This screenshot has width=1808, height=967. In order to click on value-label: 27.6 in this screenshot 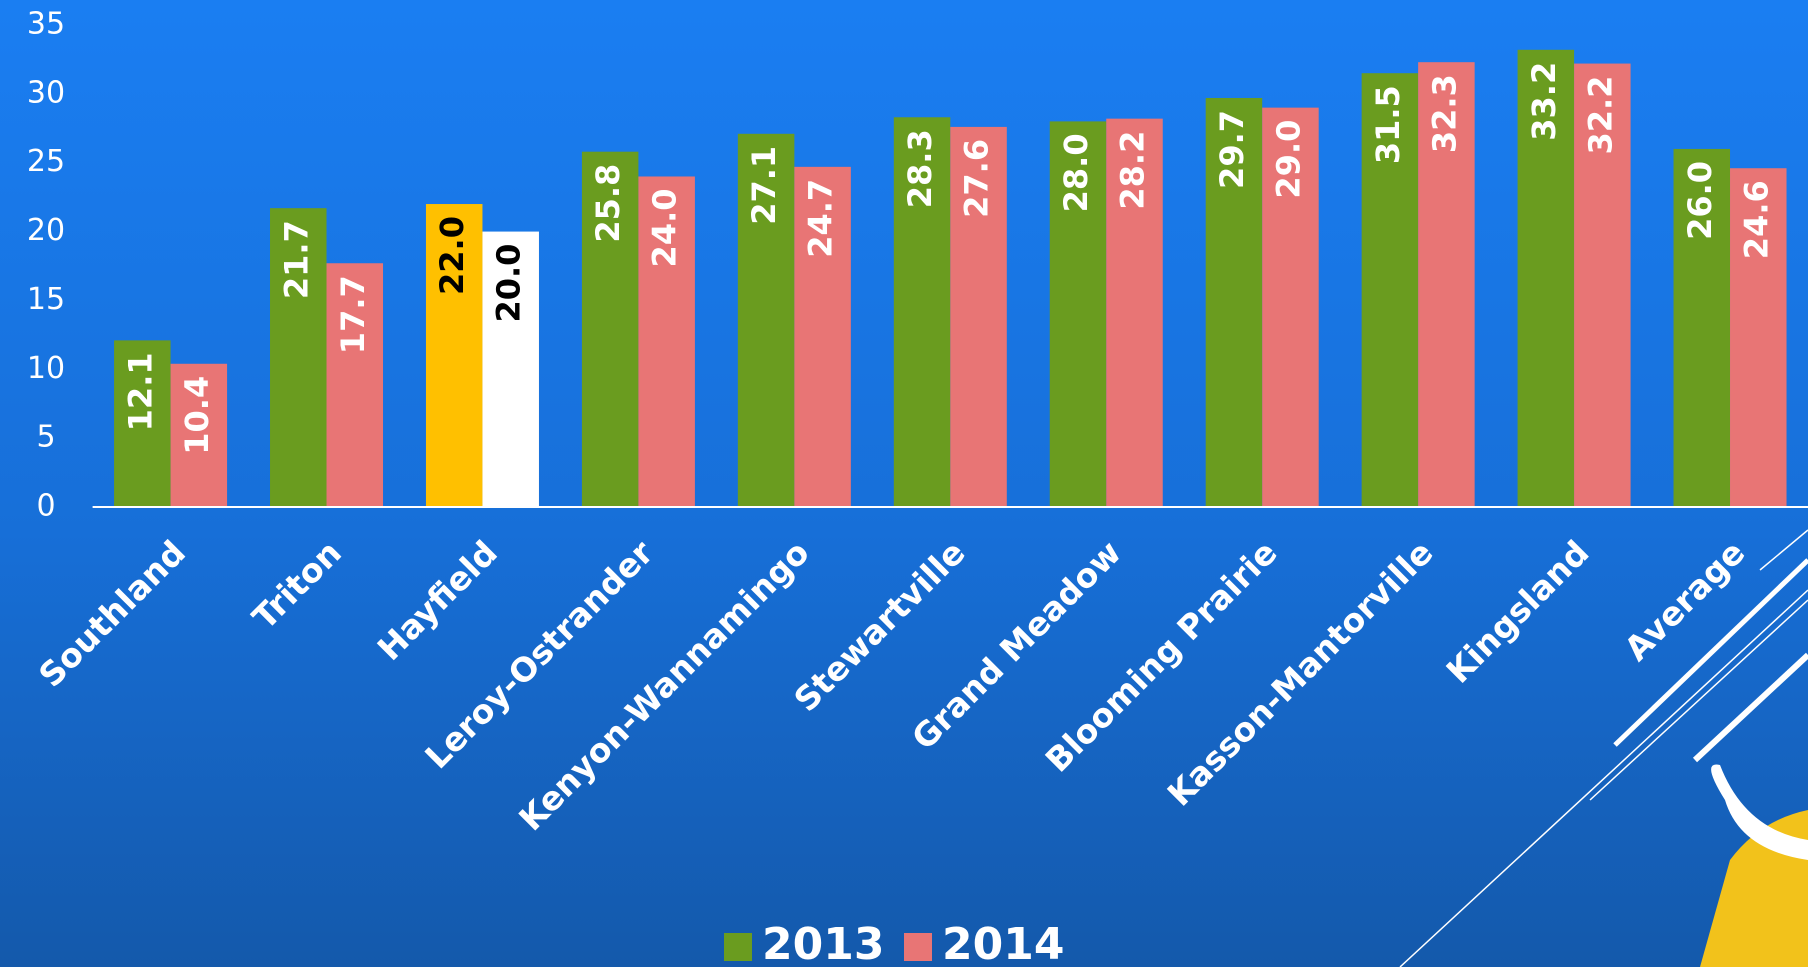, I will do `click(977, 178)`.